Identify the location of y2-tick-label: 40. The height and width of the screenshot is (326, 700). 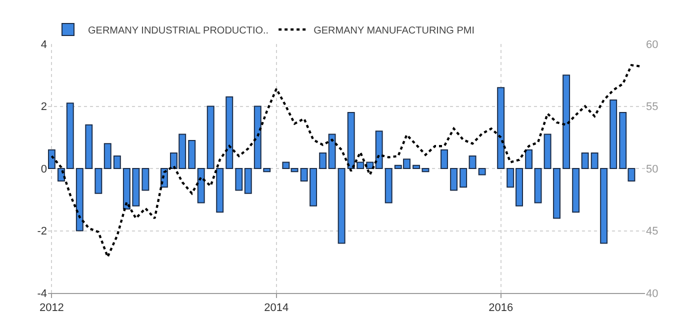
(652, 294).